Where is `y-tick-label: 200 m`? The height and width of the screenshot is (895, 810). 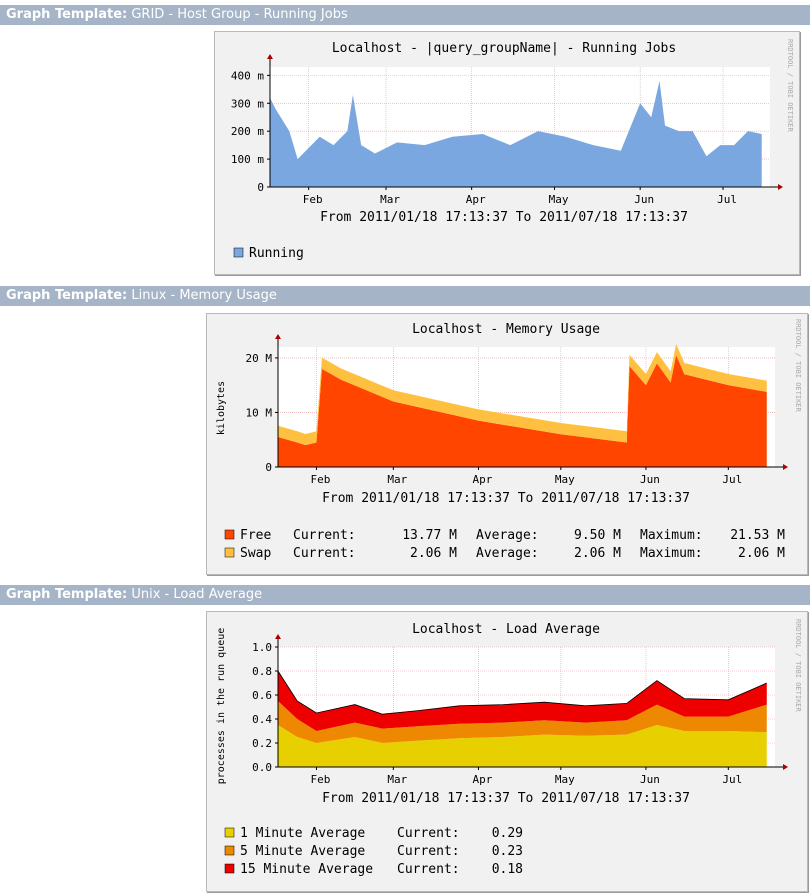 y-tick-label: 200 m is located at coordinates (247, 131).